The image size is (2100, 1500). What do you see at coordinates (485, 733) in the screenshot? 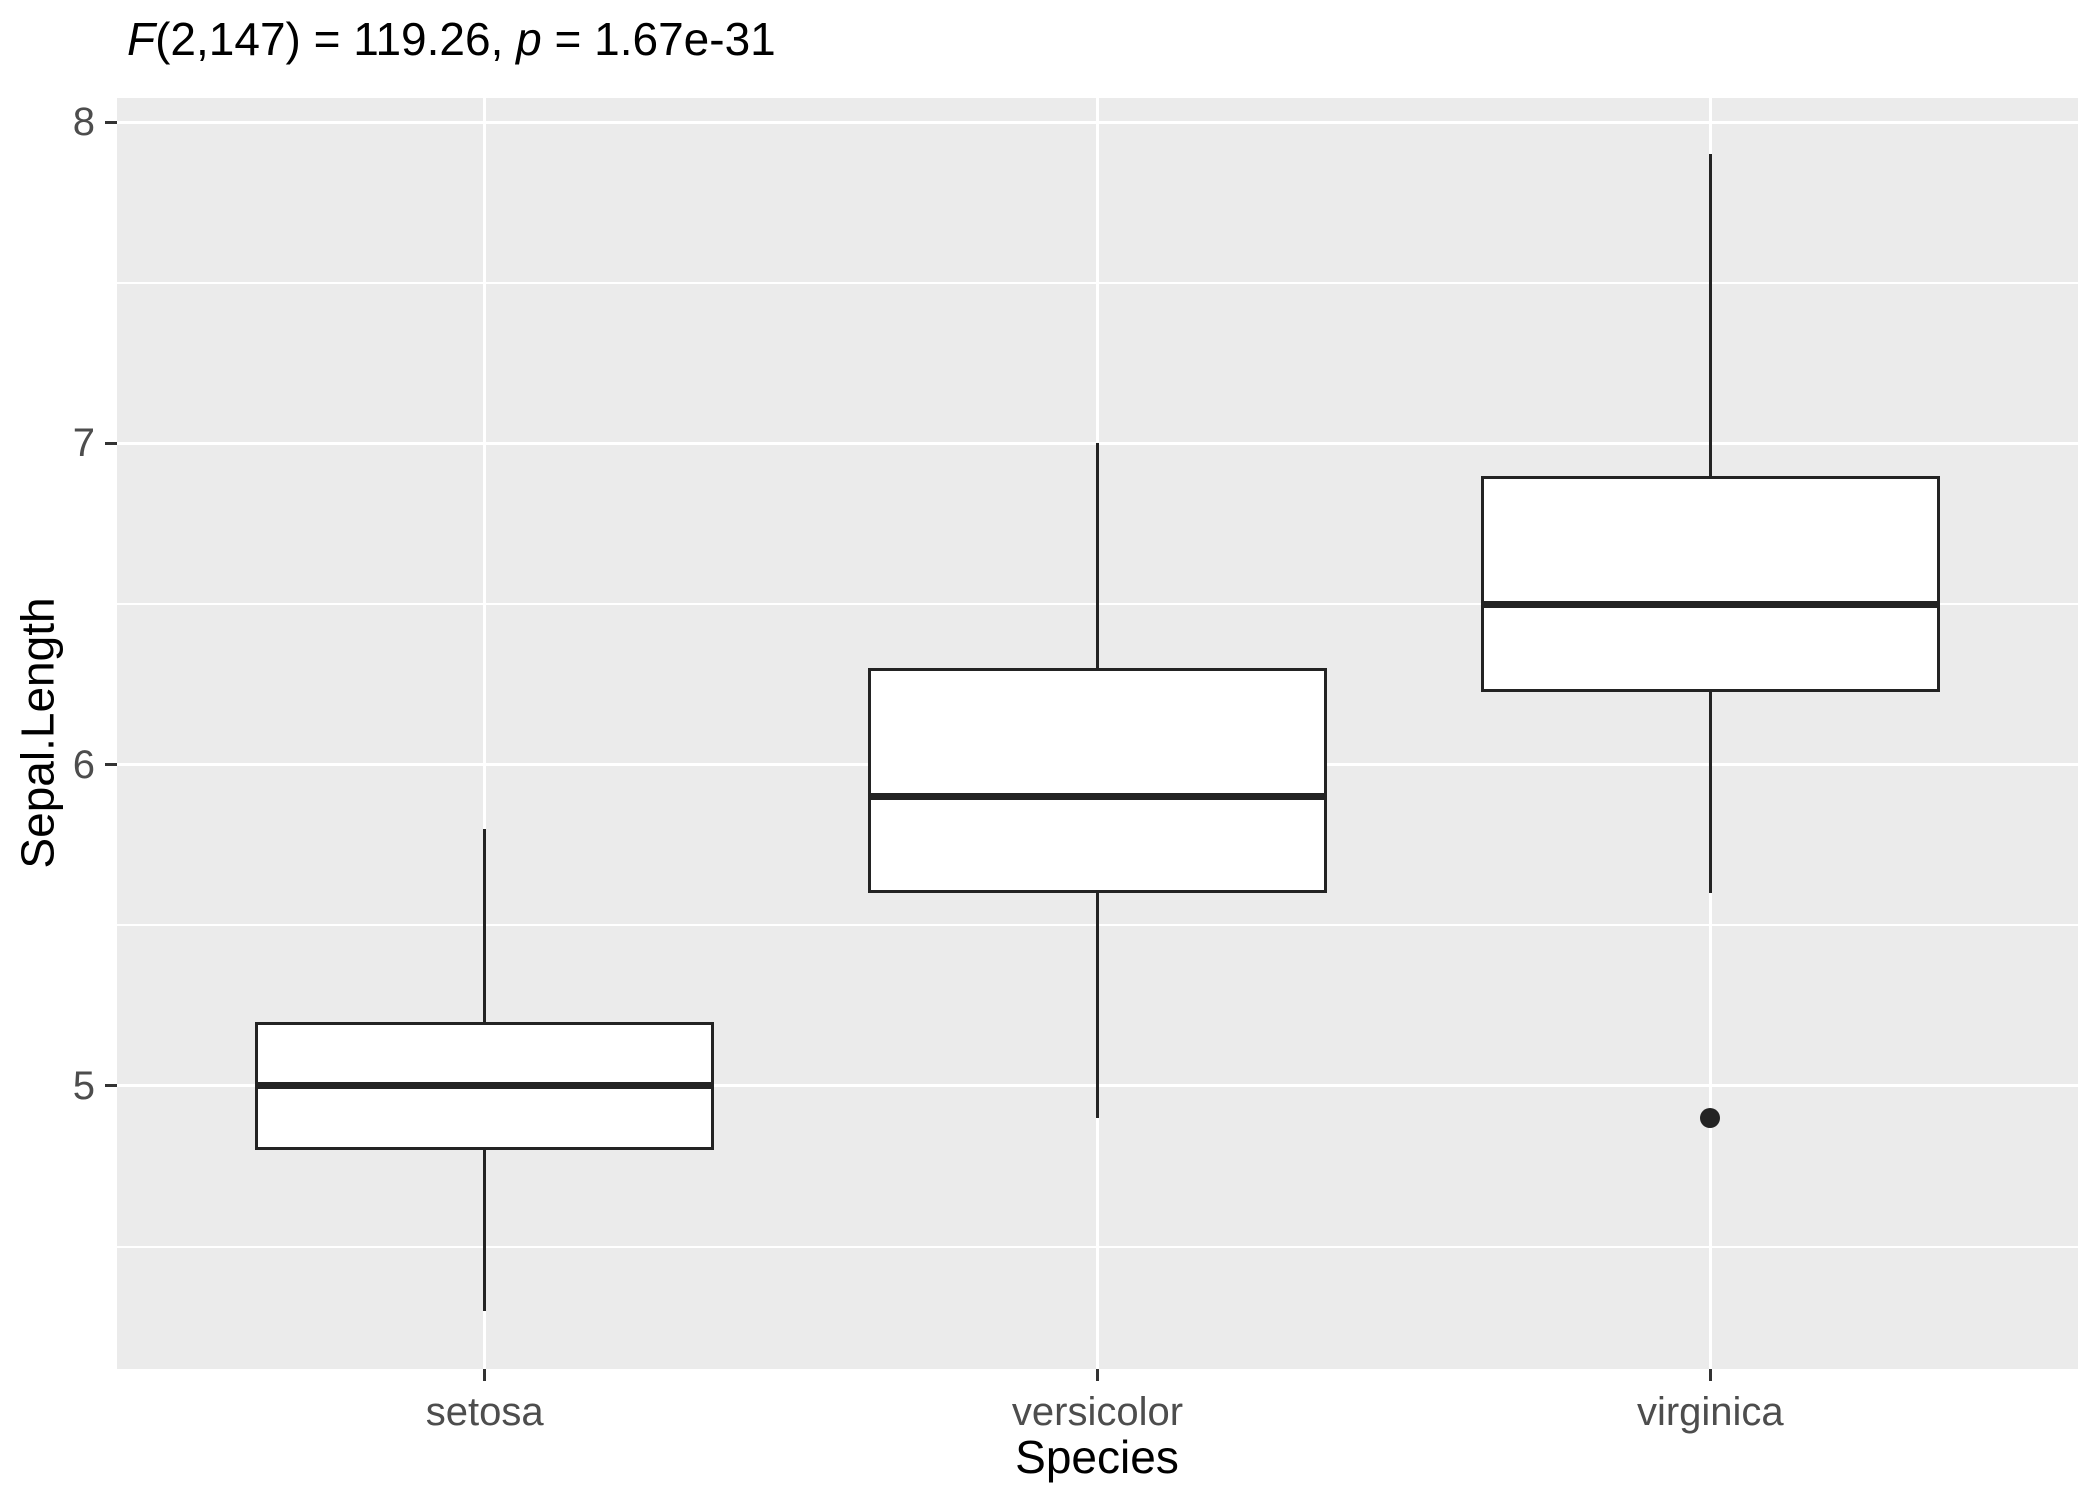
I see `category-gridline` at bounding box center [485, 733].